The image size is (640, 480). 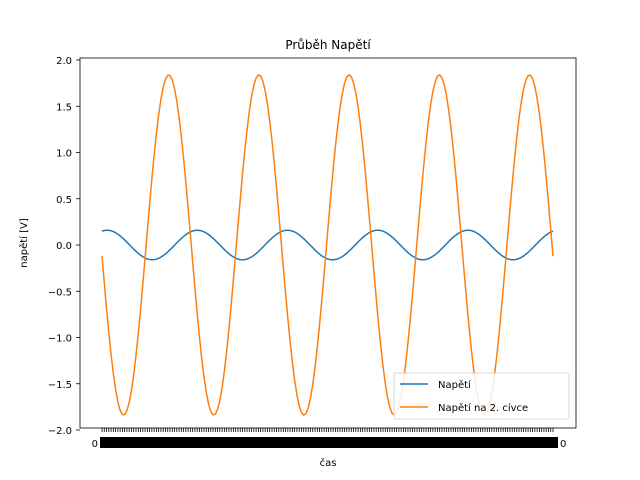 I want to click on x-tick-labels-overlap, so click(x=329, y=442).